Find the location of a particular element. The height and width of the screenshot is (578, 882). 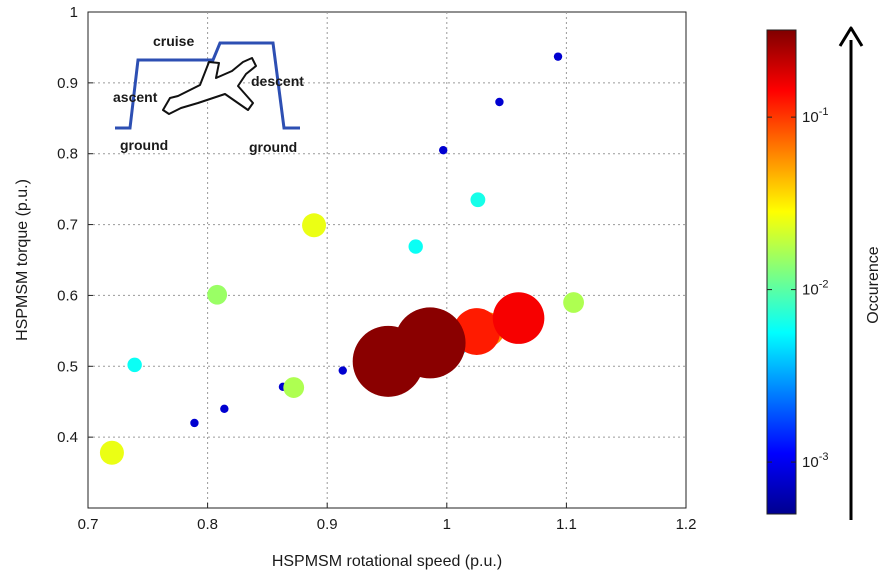

flight-profile-inset: cruise ascent descent ground ground is located at coordinates (208, 94).